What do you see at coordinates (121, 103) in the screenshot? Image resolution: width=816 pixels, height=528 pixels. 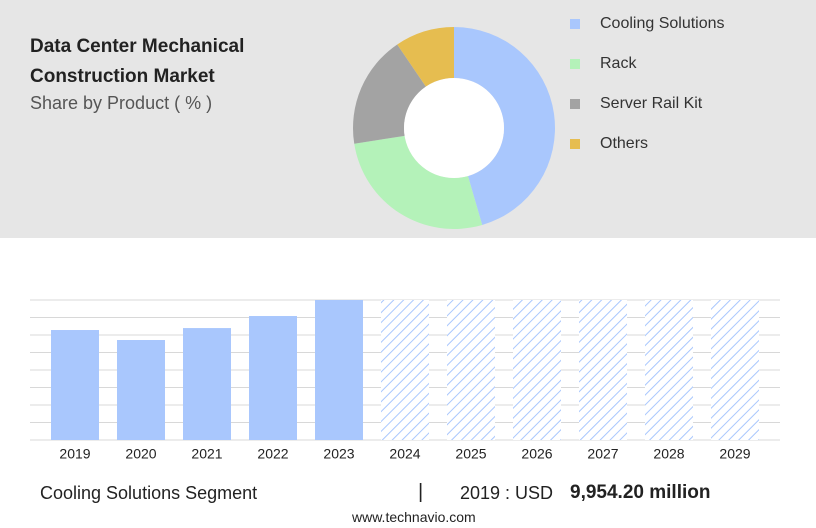 I see `chart-subtitle: Share by Product ( % )` at bounding box center [121, 103].